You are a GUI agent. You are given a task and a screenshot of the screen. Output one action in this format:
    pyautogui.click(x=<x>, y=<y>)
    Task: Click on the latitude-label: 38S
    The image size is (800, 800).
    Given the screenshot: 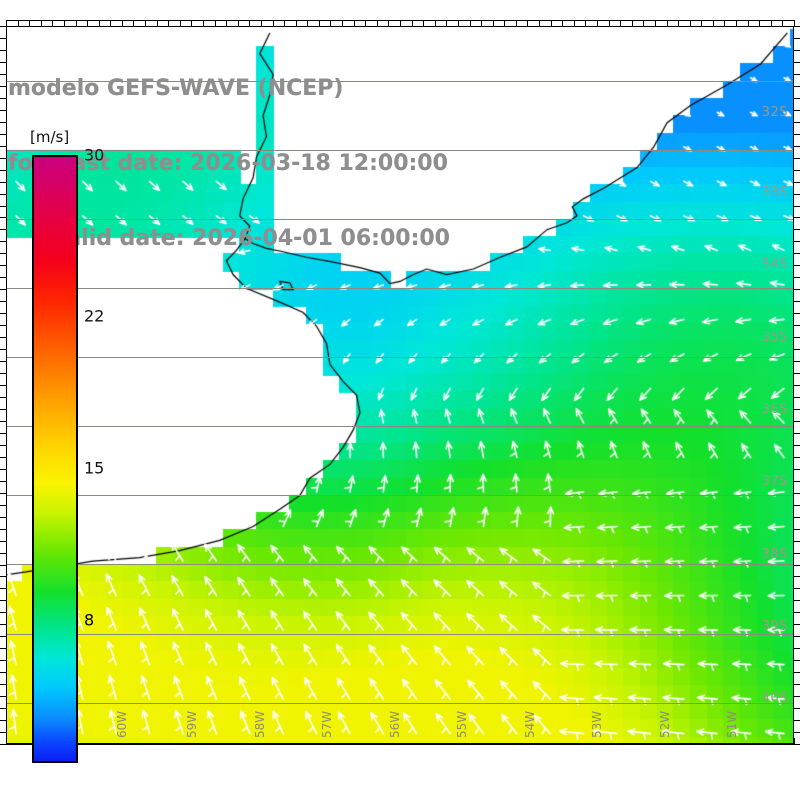 What is the action you would take?
    pyautogui.click(x=774, y=554)
    